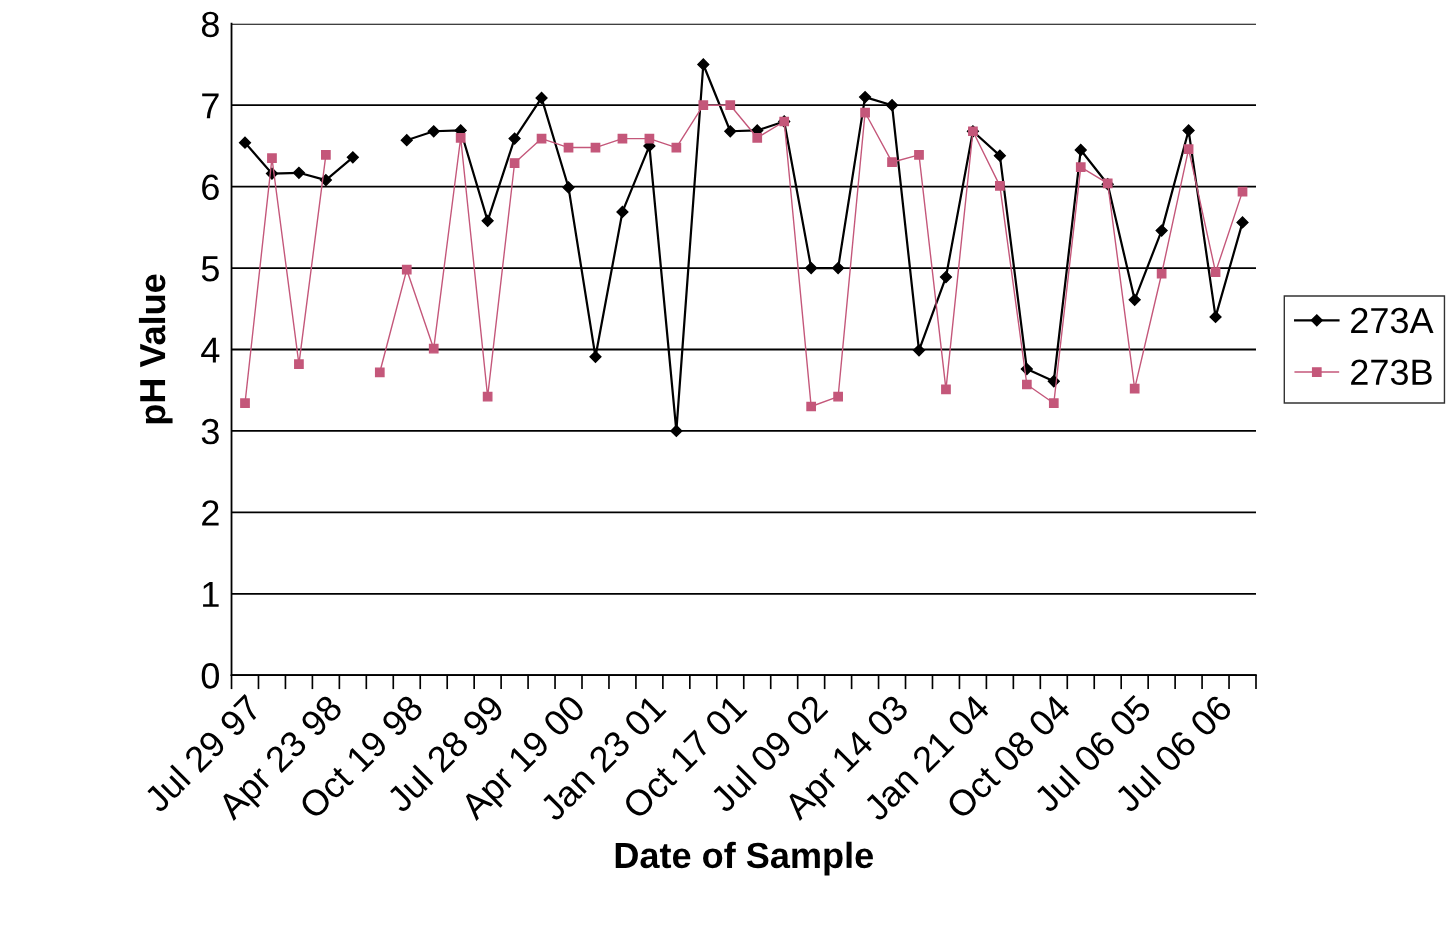 The height and width of the screenshot is (951, 1447). What do you see at coordinates (210, 513) in the screenshot?
I see `y-tick-label: 2` at bounding box center [210, 513].